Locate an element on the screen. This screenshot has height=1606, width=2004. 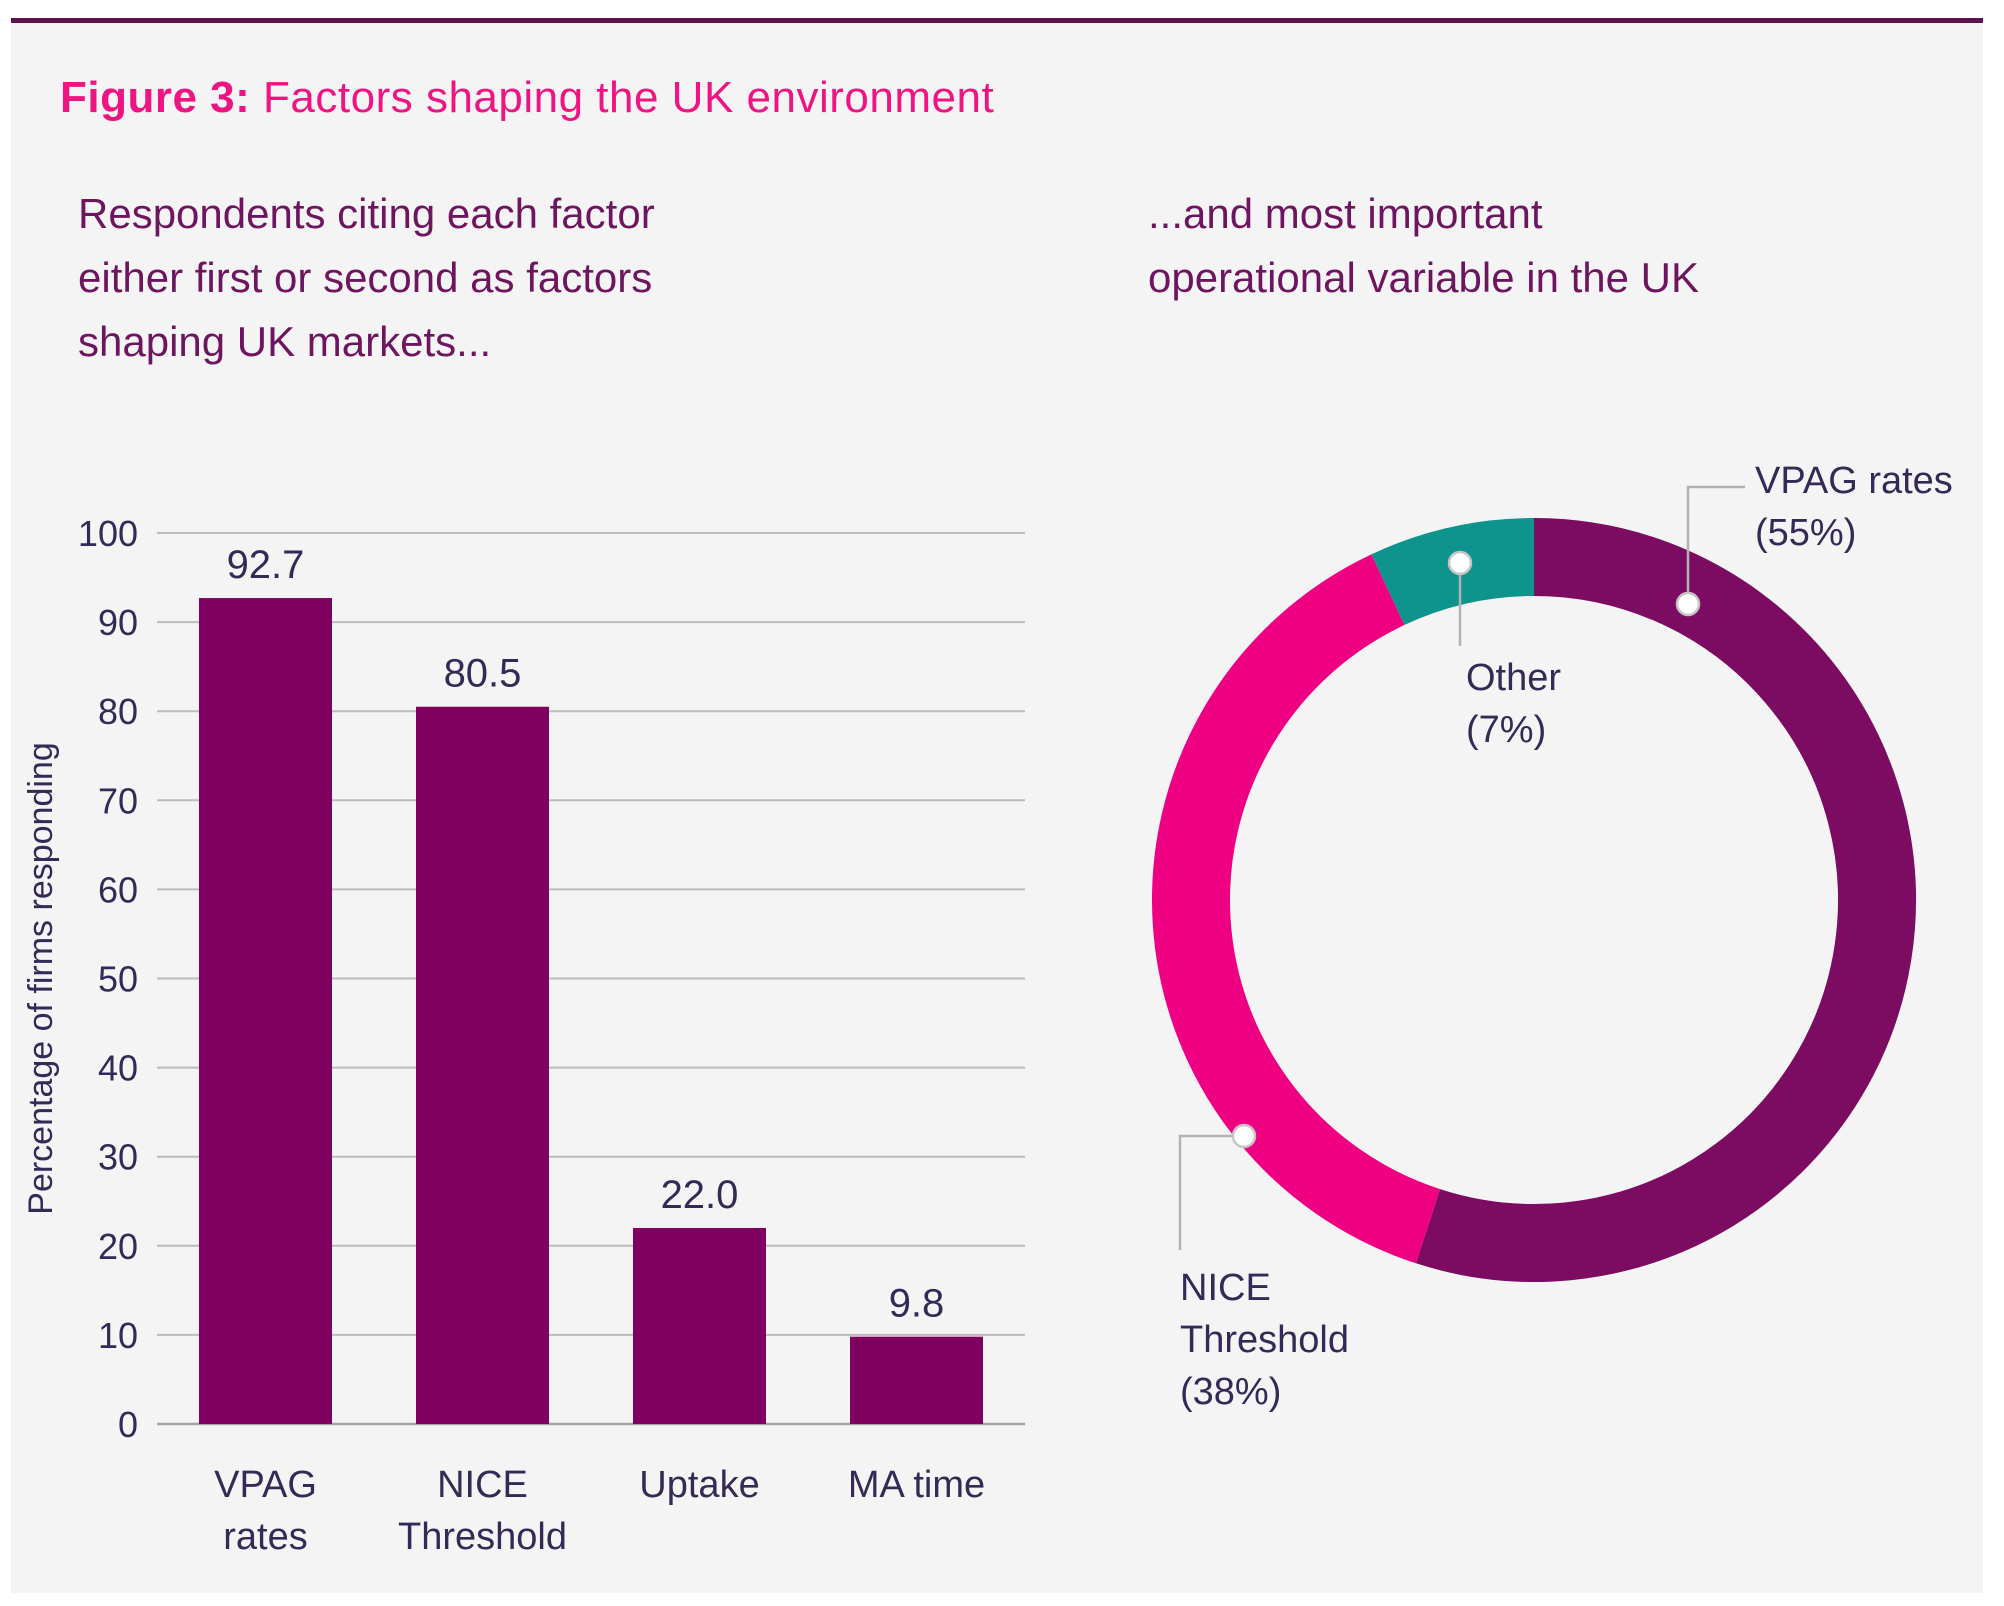
x-category-label: MA time is located at coordinates (916, 1485).